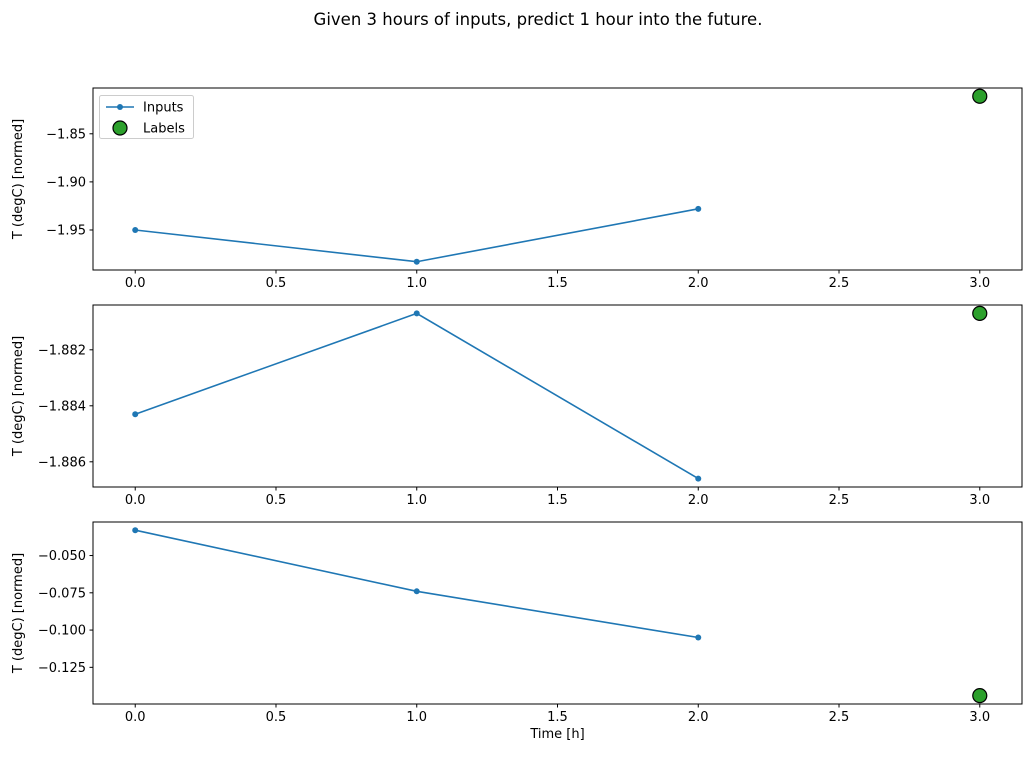 The image size is (1030, 759). What do you see at coordinates (62, 462) in the screenshot?
I see `y-tick-label: −1.886` at bounding box center [62, 462].